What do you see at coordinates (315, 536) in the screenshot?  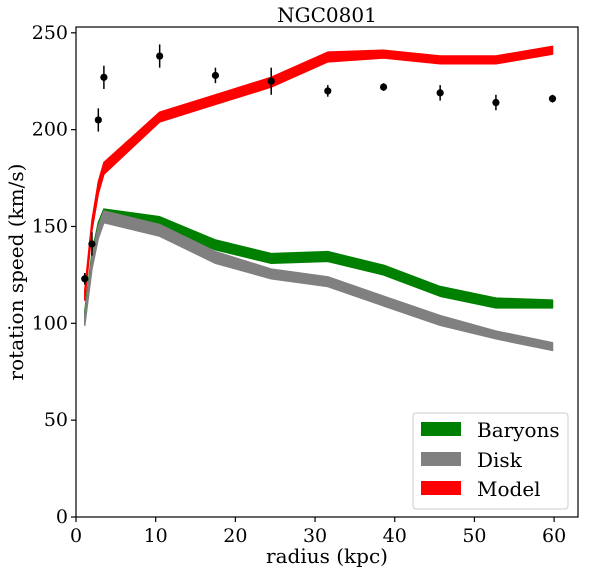 I see `x-tick-label: 30` at bounding box center [315, 536].